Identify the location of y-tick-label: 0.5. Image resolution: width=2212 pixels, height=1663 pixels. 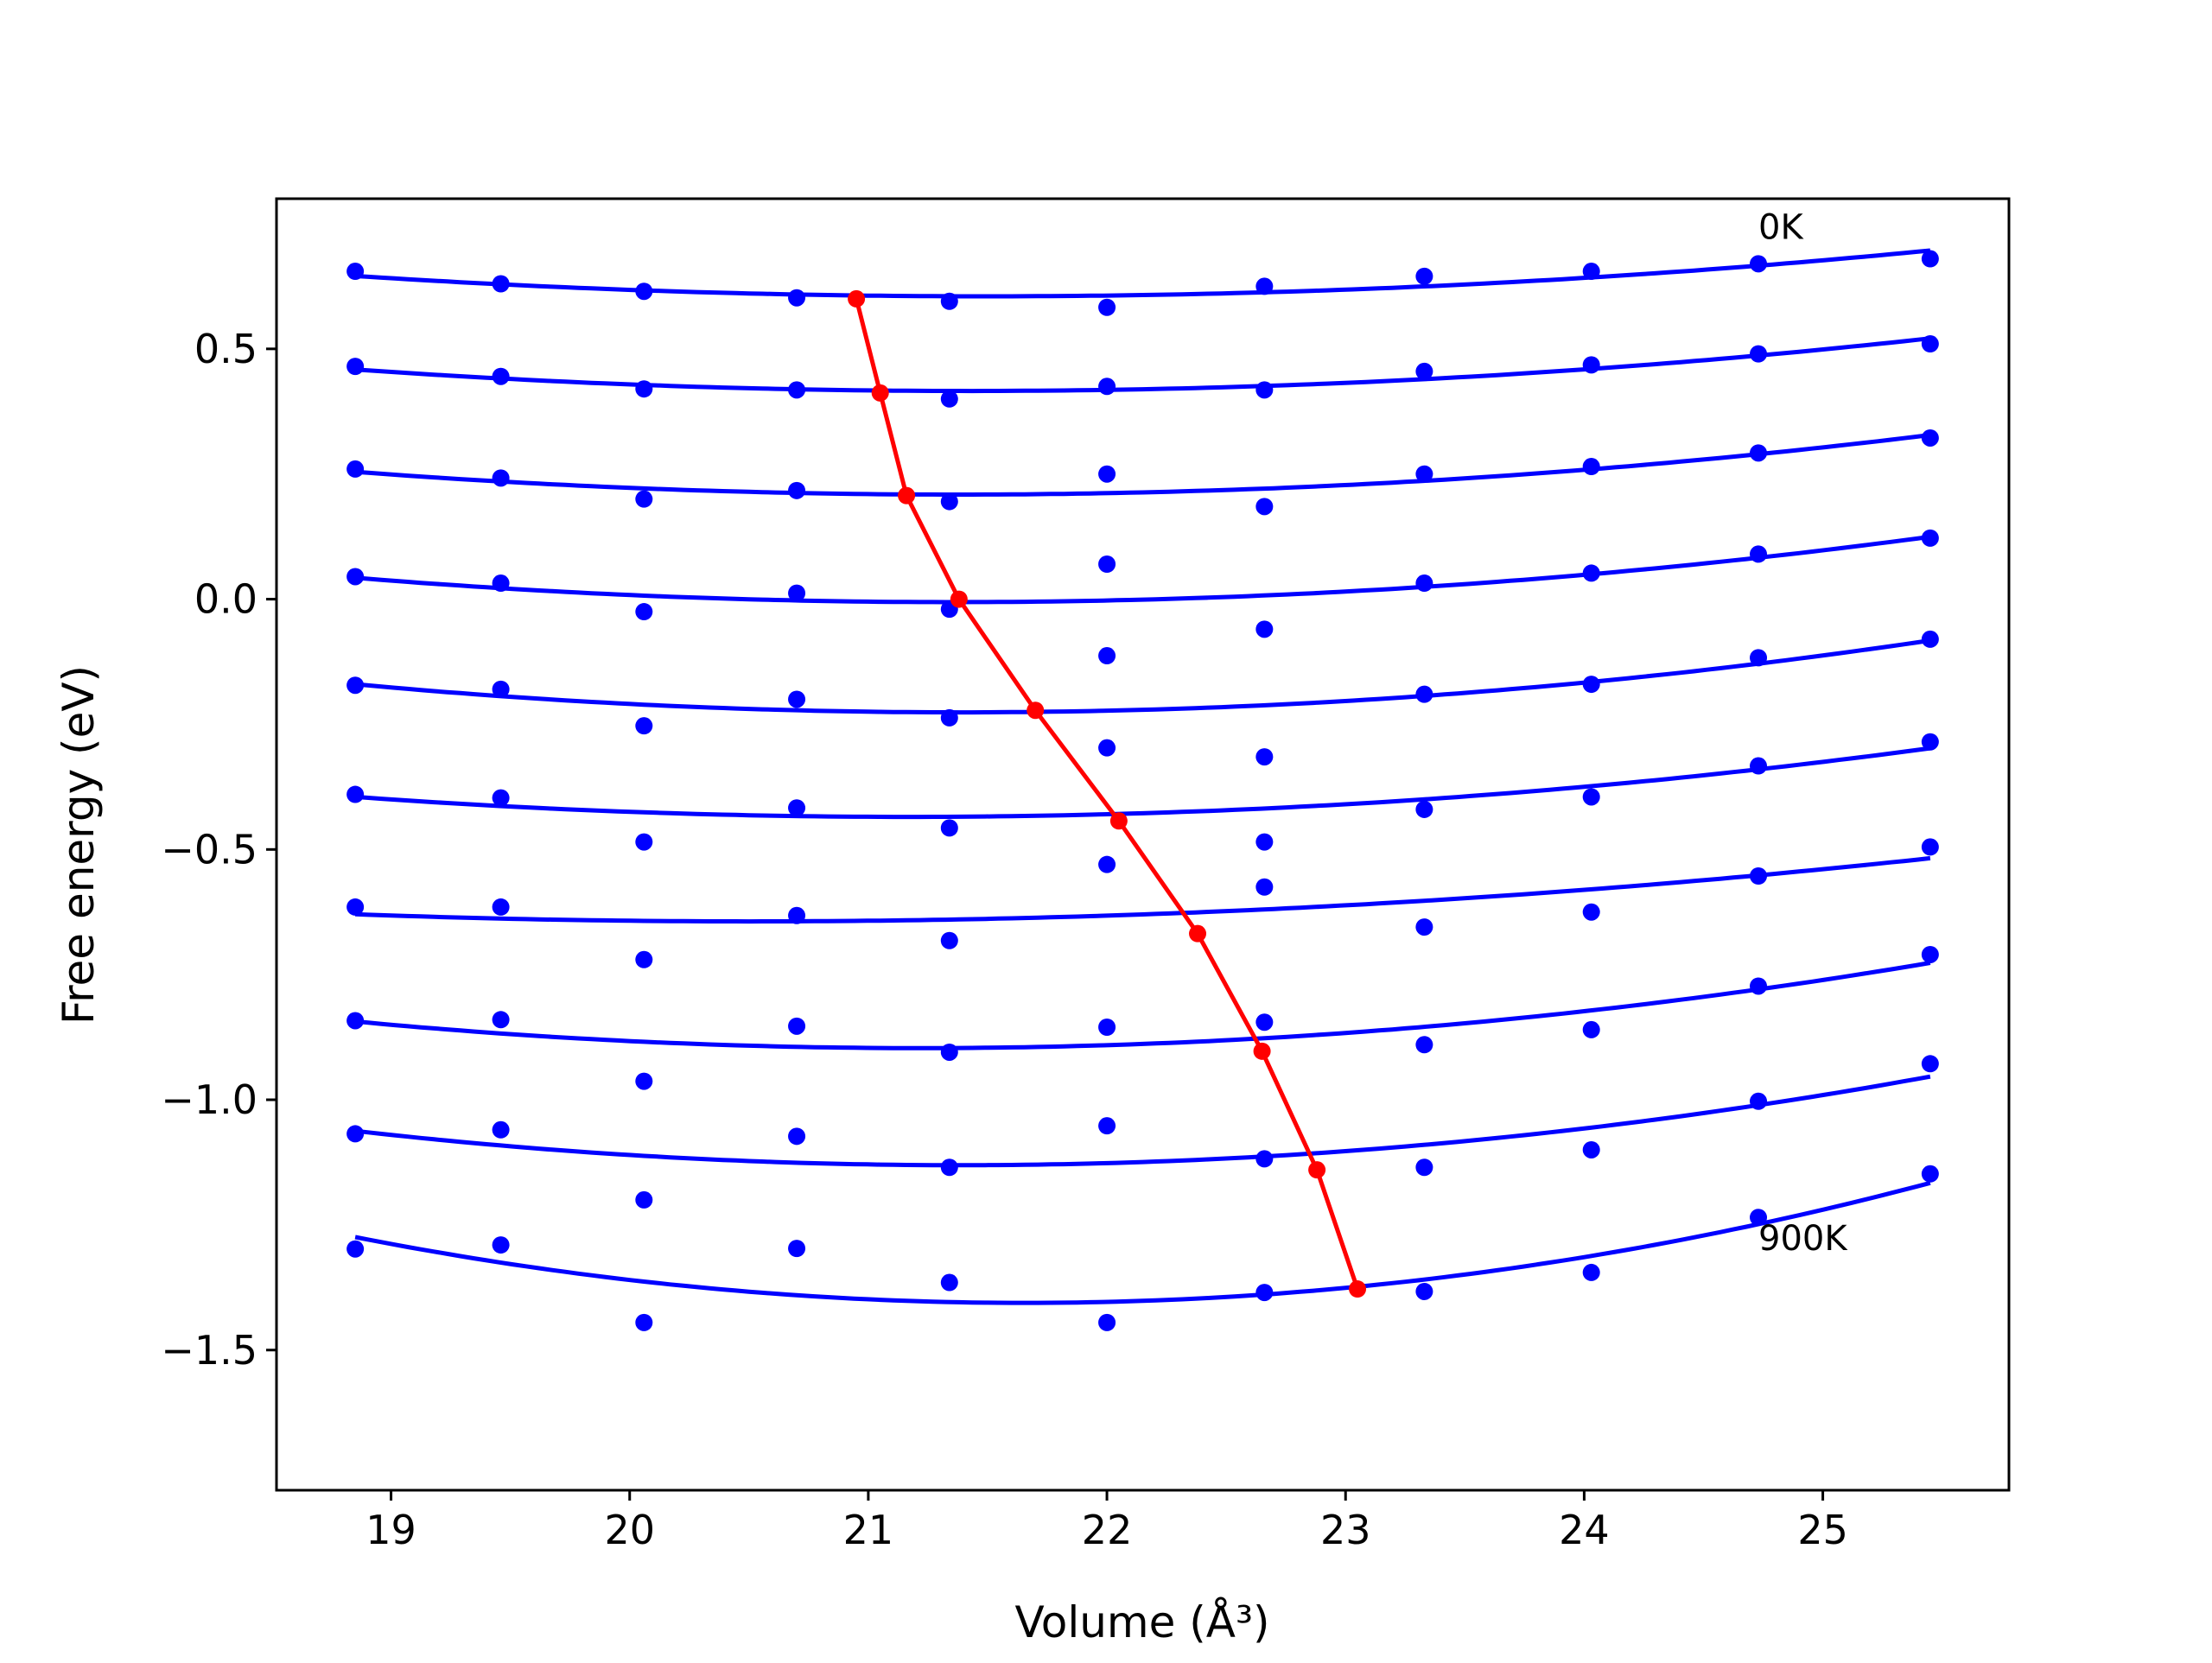
(225, 349).